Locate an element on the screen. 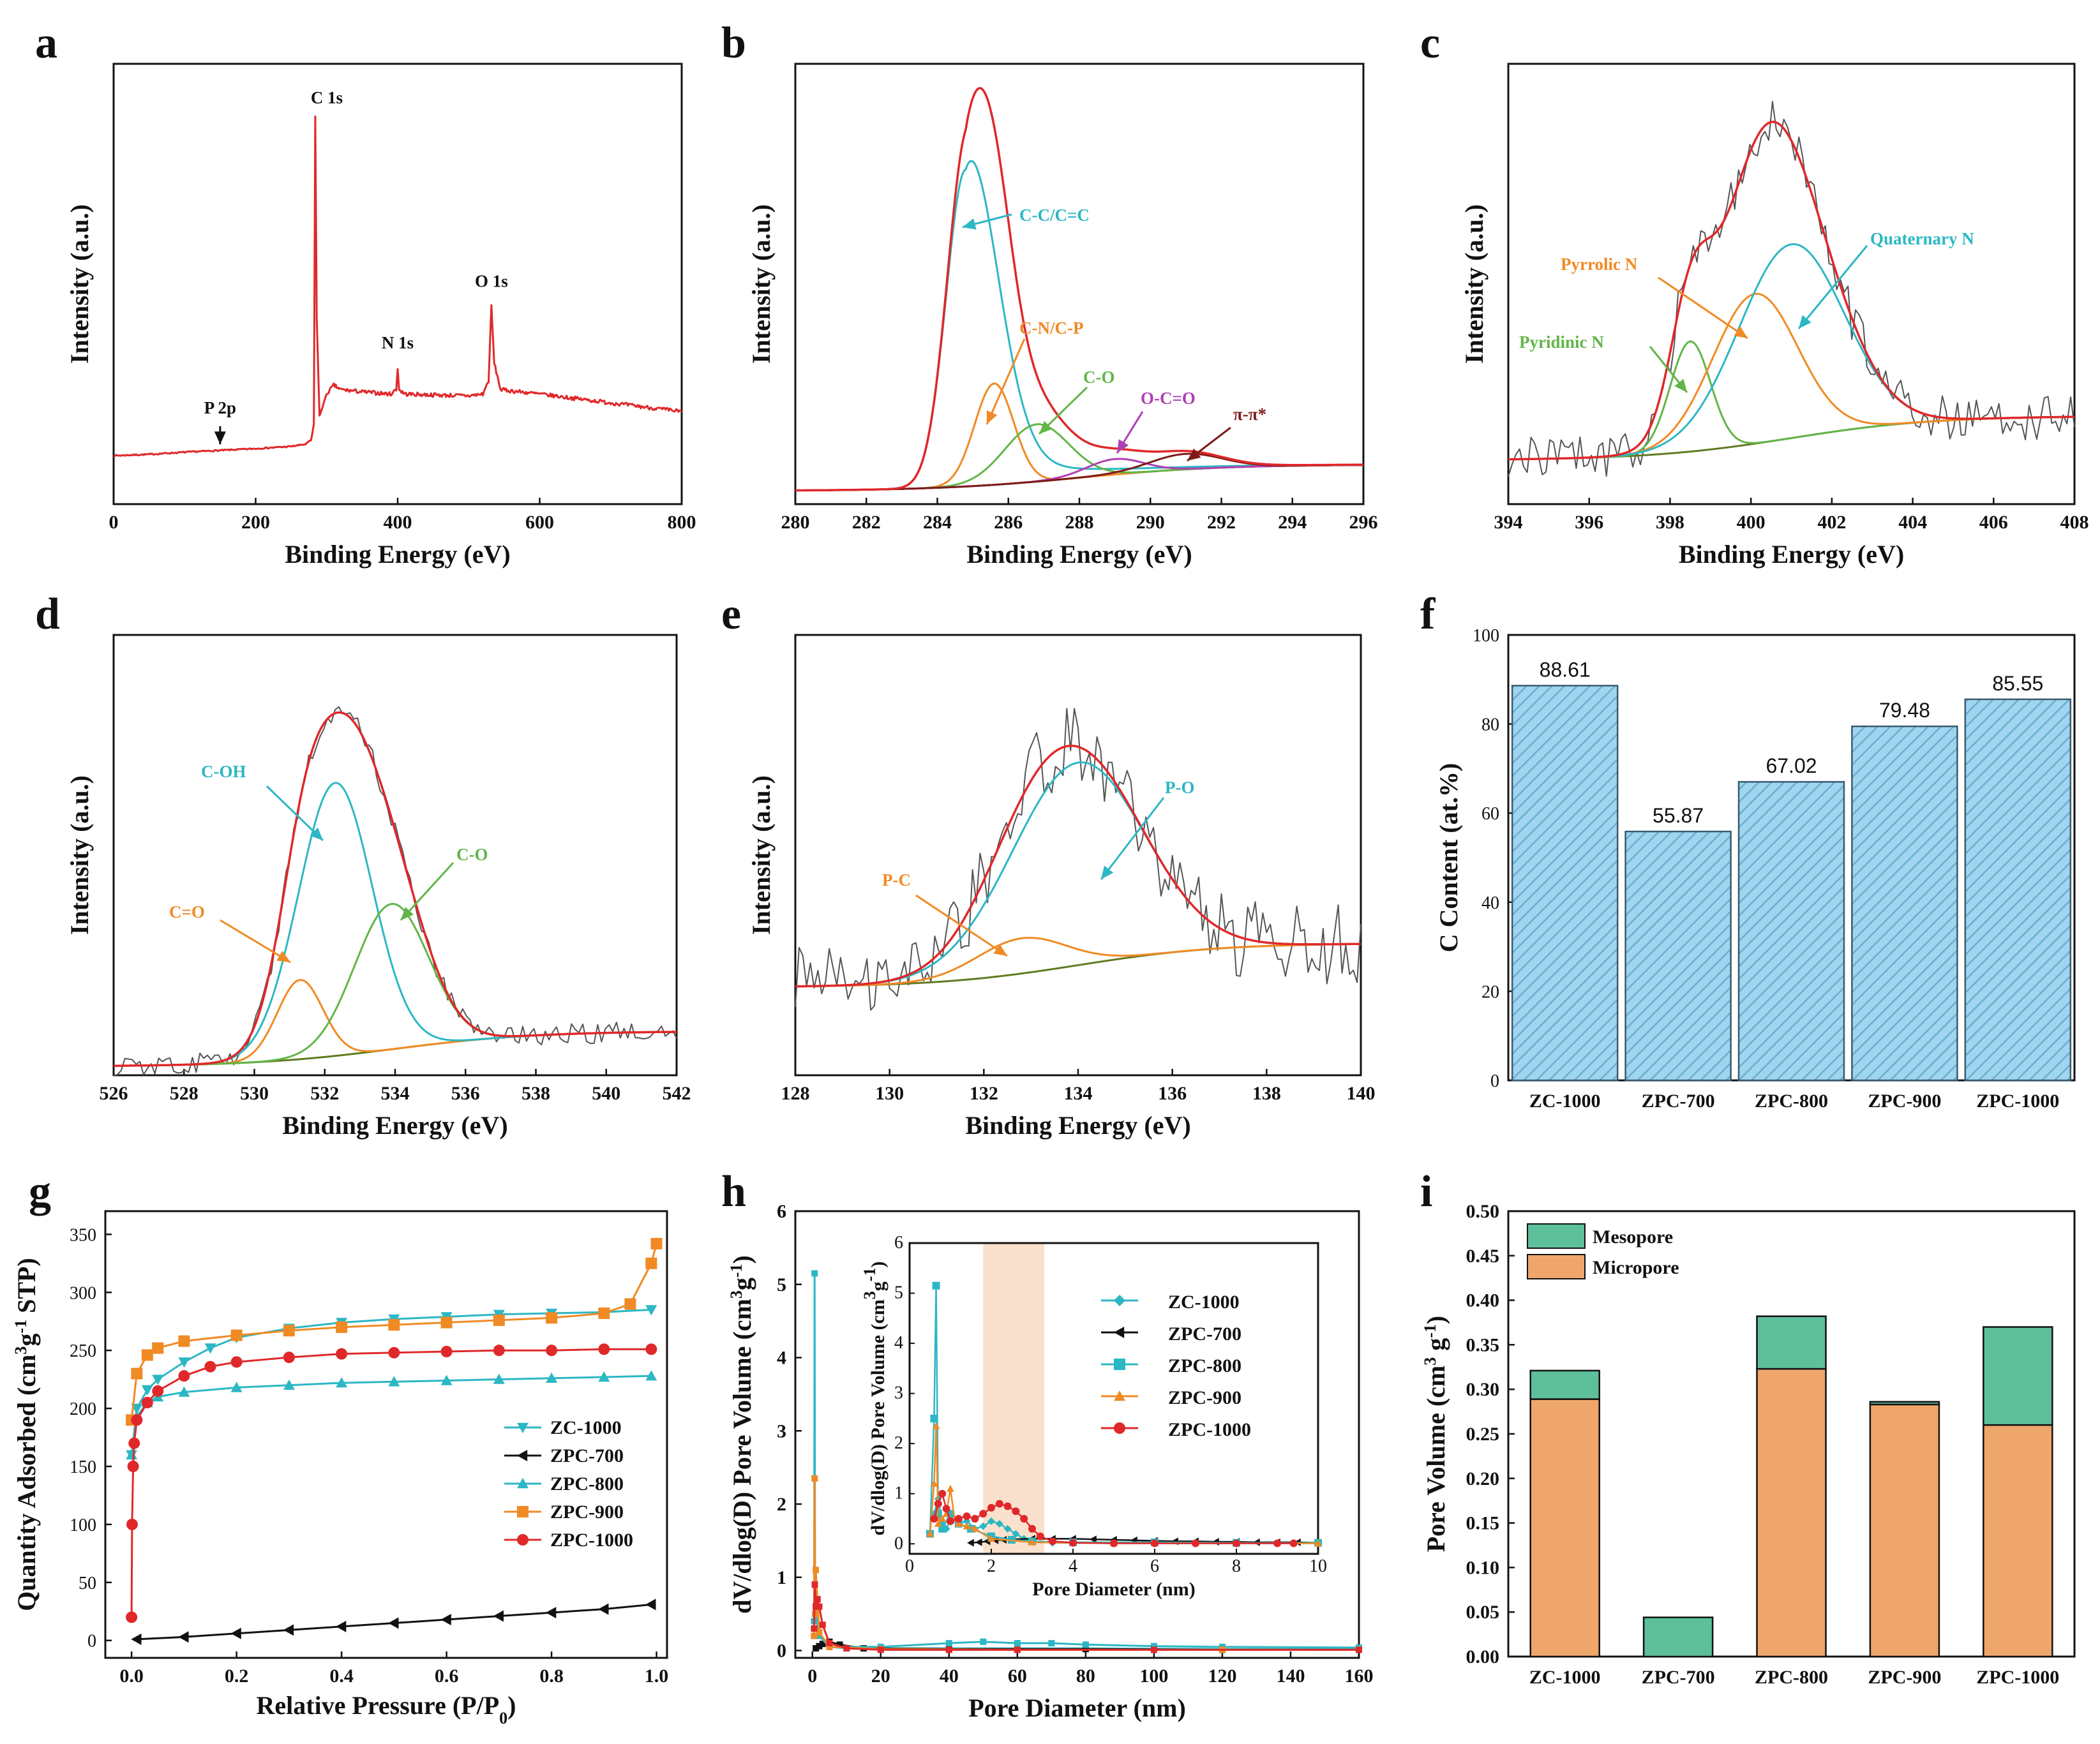 Image resolution: width=2100 pixels, height=1744 pixels. panel-c-x-tick-label: 398 is located at coordinates (1670, 522).